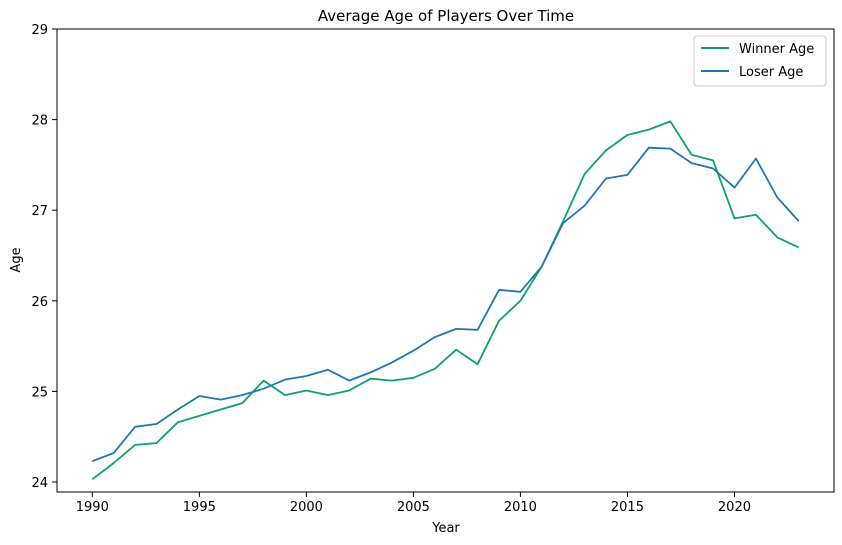 The height and width of the screenshot is (545, 842). What do you see at coordinates (39, 302) in the screenshot?
I see `y-tick-label: 26` at bounding box center [39, 302].